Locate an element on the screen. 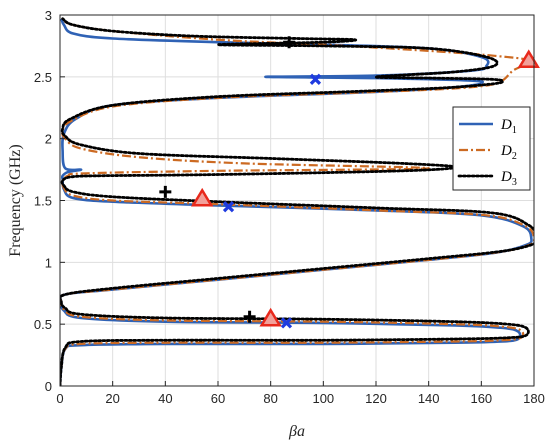 The height and width of the screenshot is (443, 550). x-tick-label: 160 is located at coordinates (481, 398).